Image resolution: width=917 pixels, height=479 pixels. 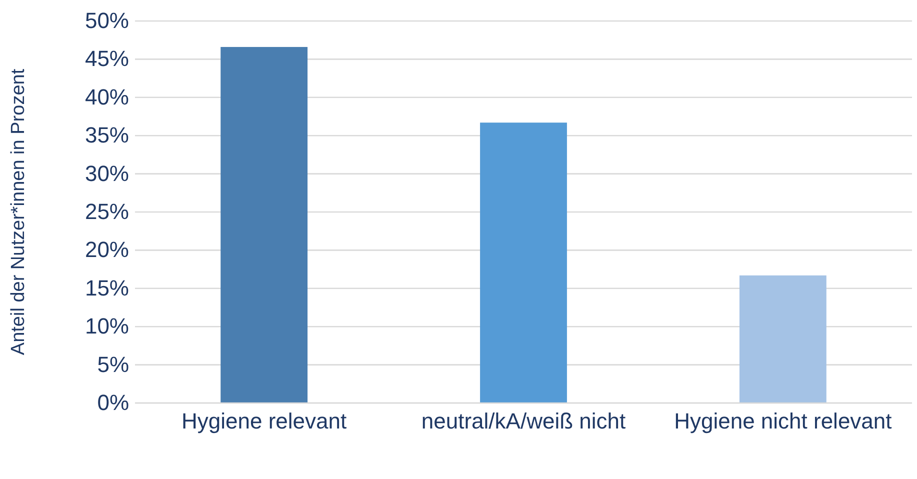 I want to click on x-tick-label: neutral/kA/weiß nicht, so click(x=523, y=421).